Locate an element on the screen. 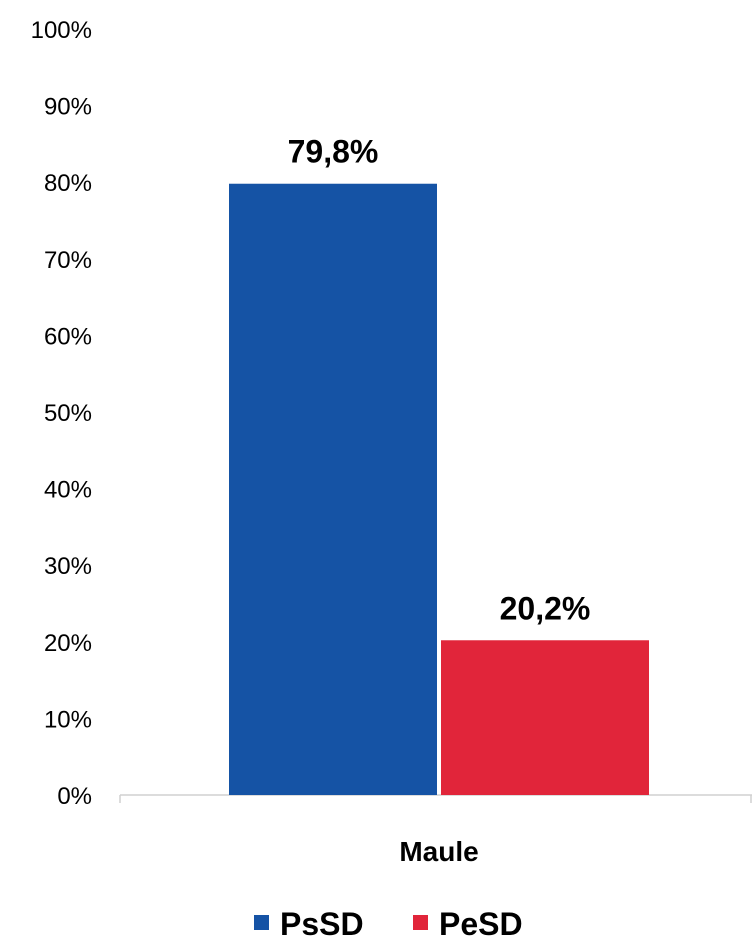 The width and height of the screenshot is (754, 941). x-axis-categories: Maule is located at coordinates (438, 851).